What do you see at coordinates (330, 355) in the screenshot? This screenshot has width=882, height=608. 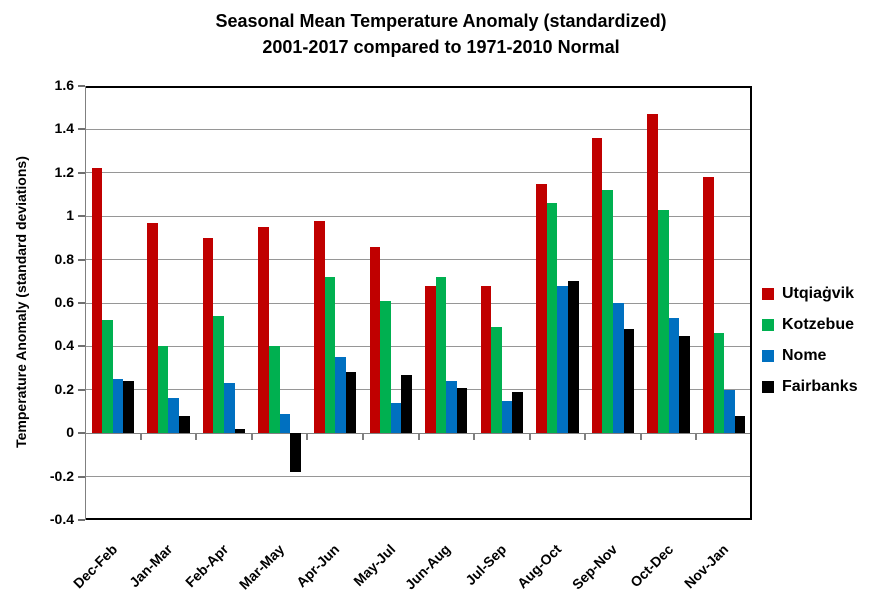 I see `bar-kotzebue-apr-jun` at bounding box center [330, 355].